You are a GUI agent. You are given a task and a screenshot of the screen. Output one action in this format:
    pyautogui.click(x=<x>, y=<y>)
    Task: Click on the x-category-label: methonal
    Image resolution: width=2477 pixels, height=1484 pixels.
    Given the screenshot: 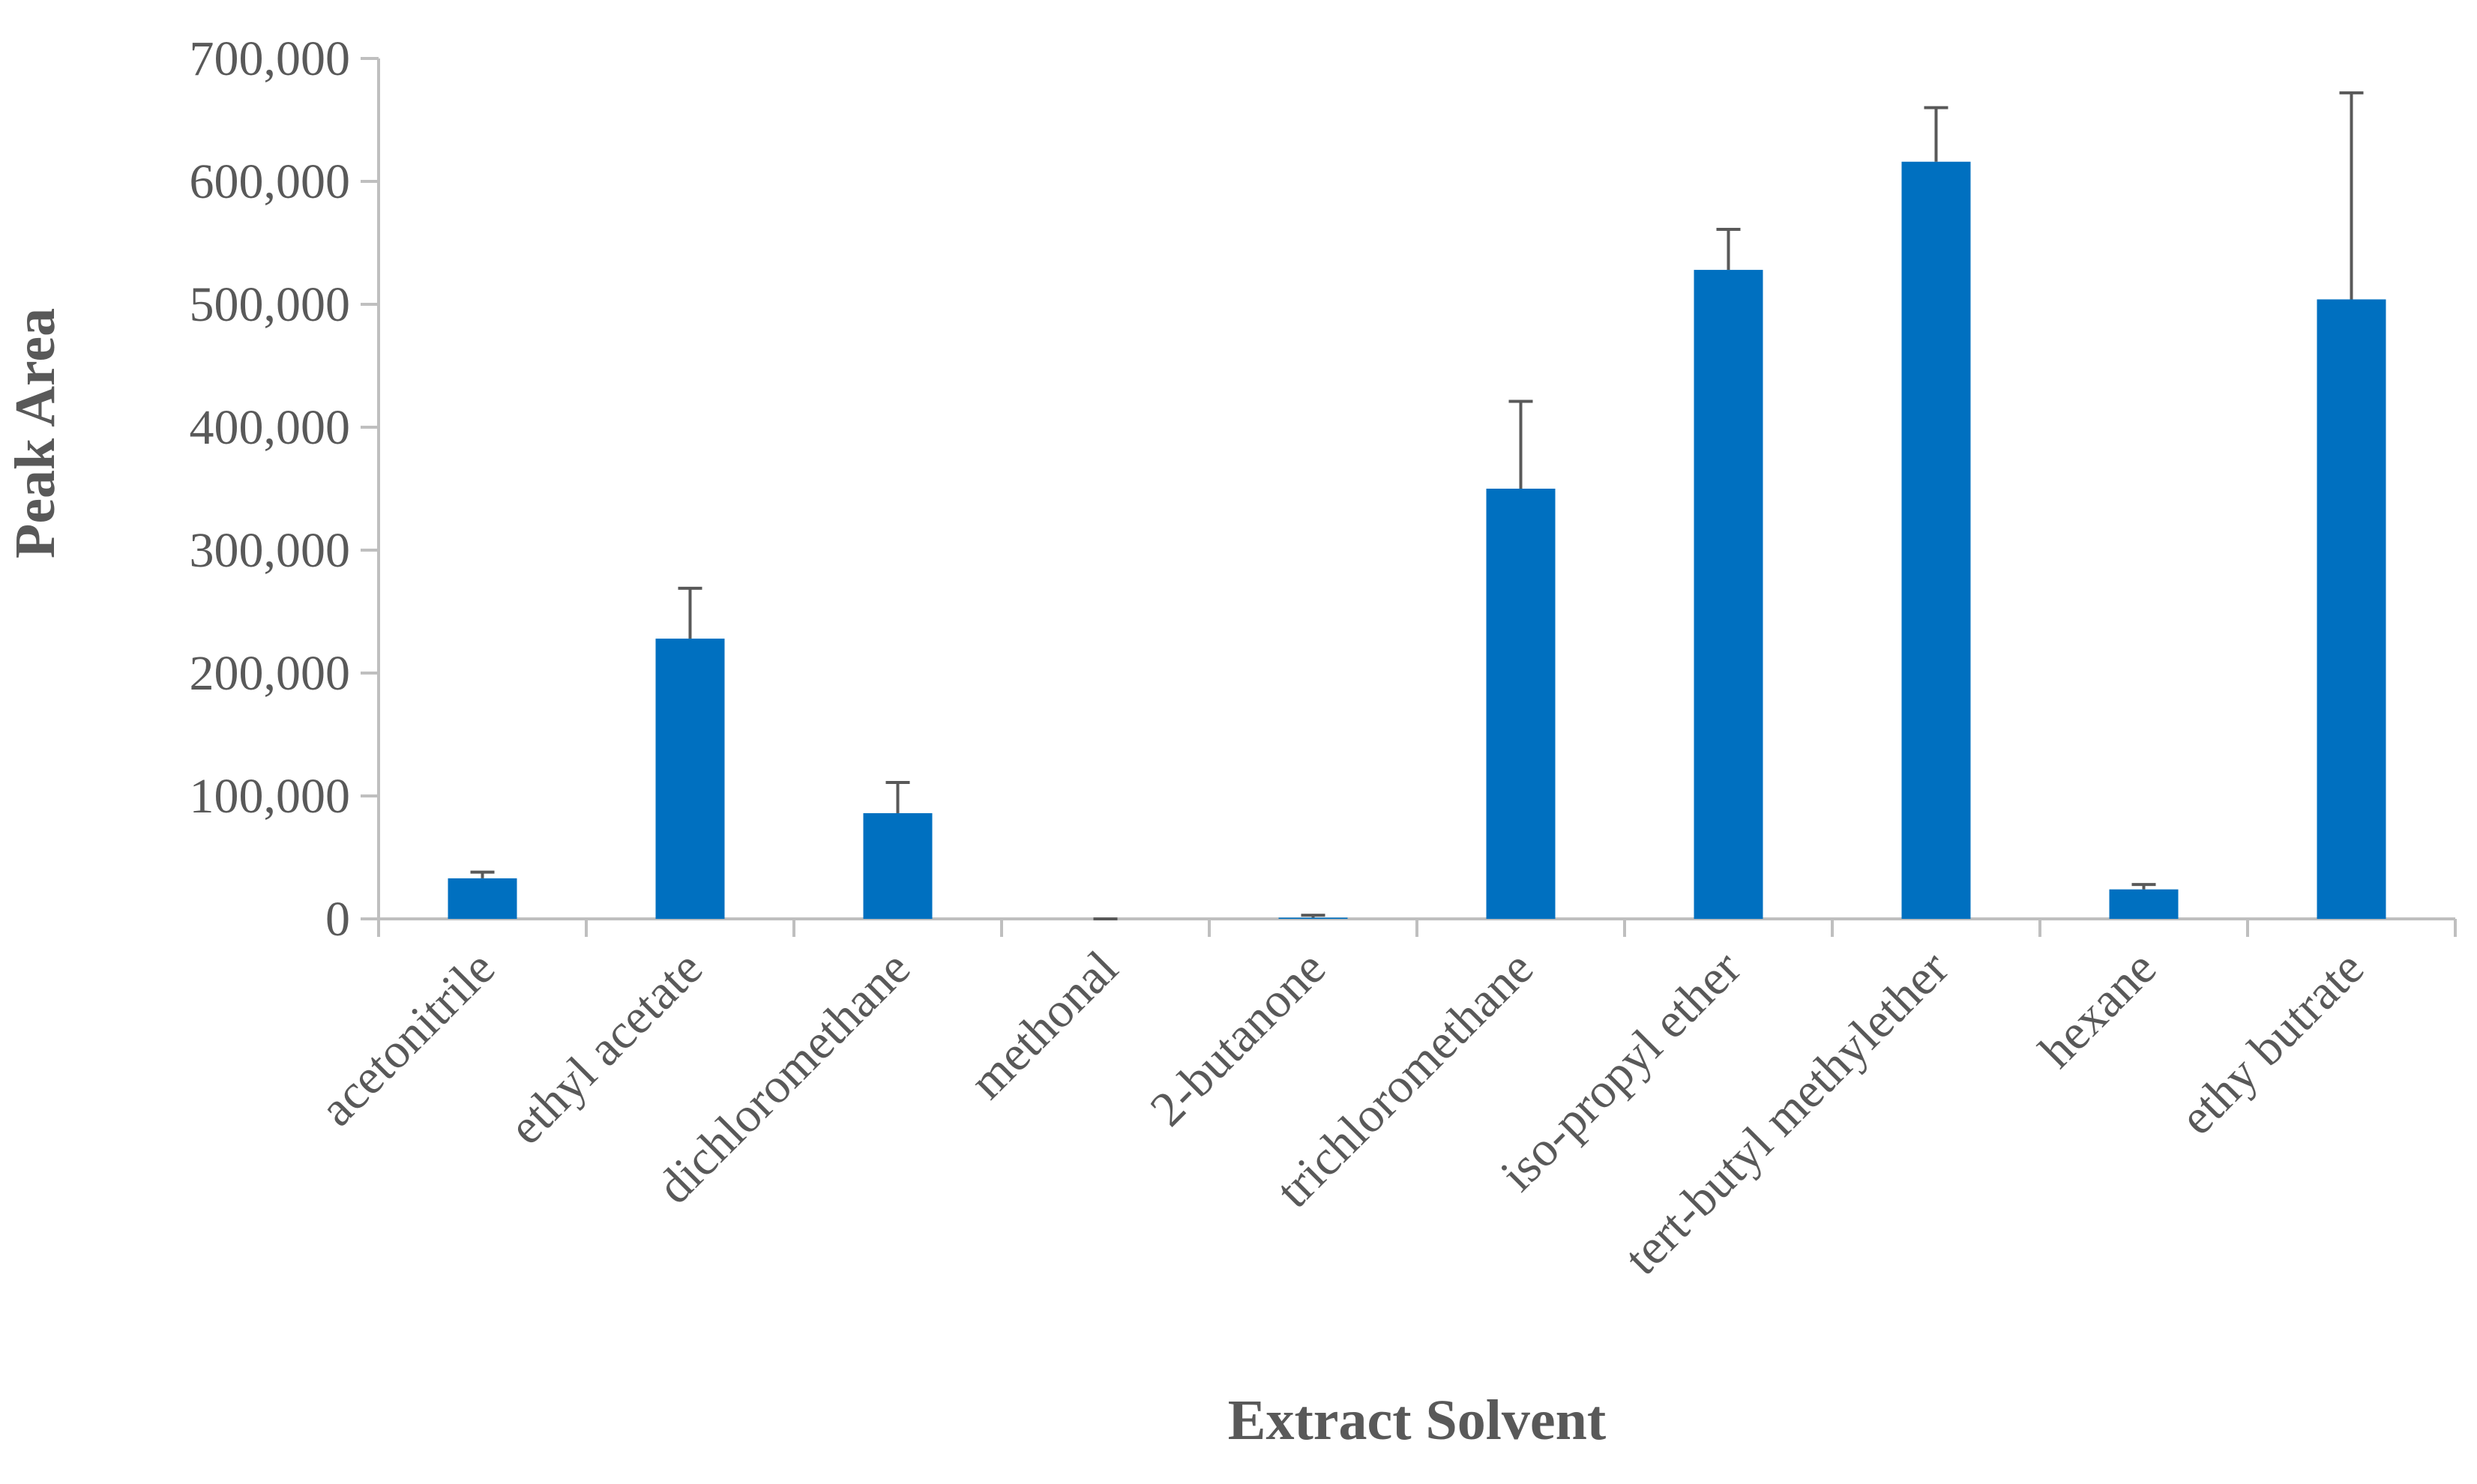 What is the action you would take?
    pyautogui.click(x=1044, y=1025)
    